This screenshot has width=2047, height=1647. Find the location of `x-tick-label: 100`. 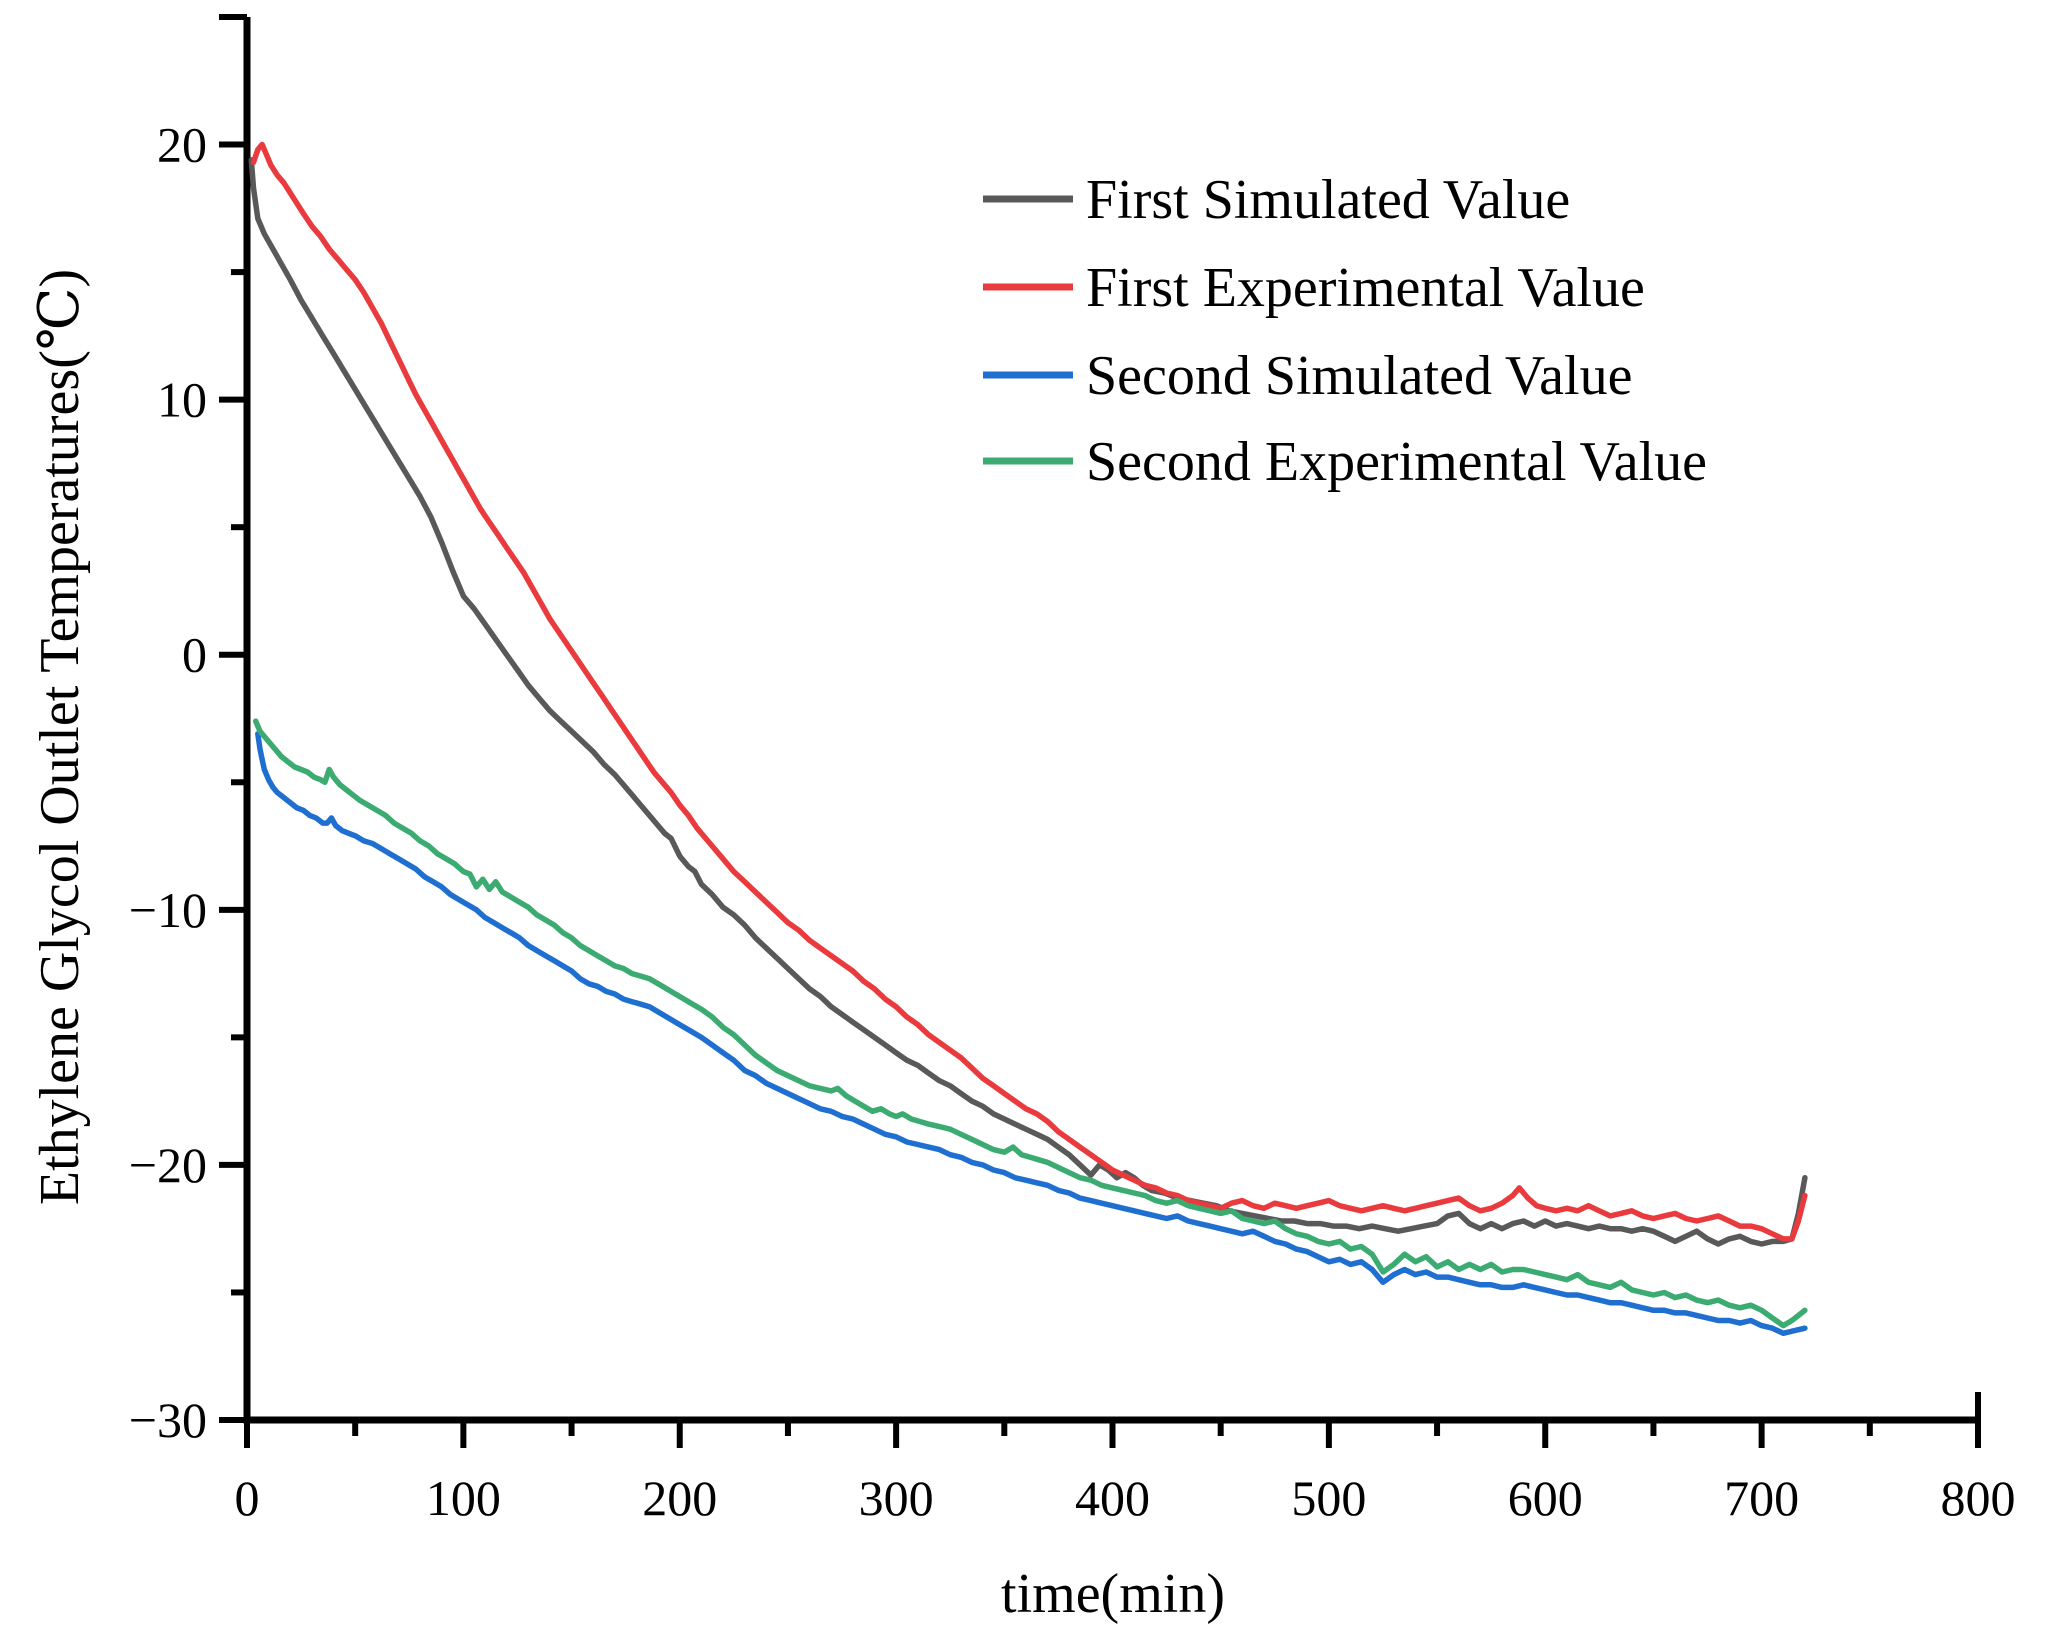

x-tick-label: 100 is located at coordinates (463, 1498).